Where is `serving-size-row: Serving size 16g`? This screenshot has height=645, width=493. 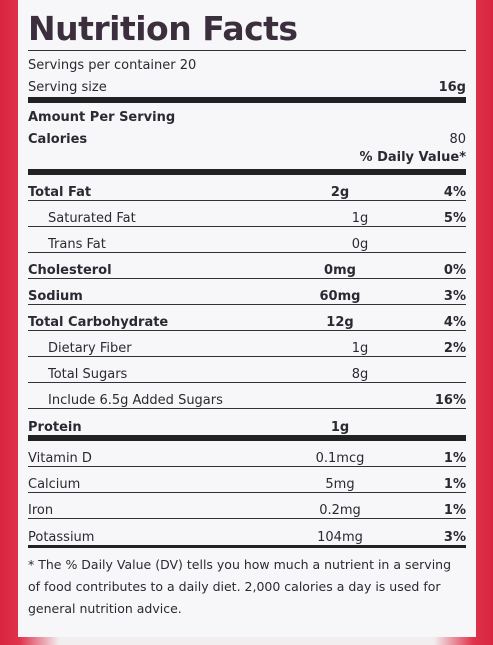
serving-size-row: Serving size 16g is located at coordinates (247, 84).